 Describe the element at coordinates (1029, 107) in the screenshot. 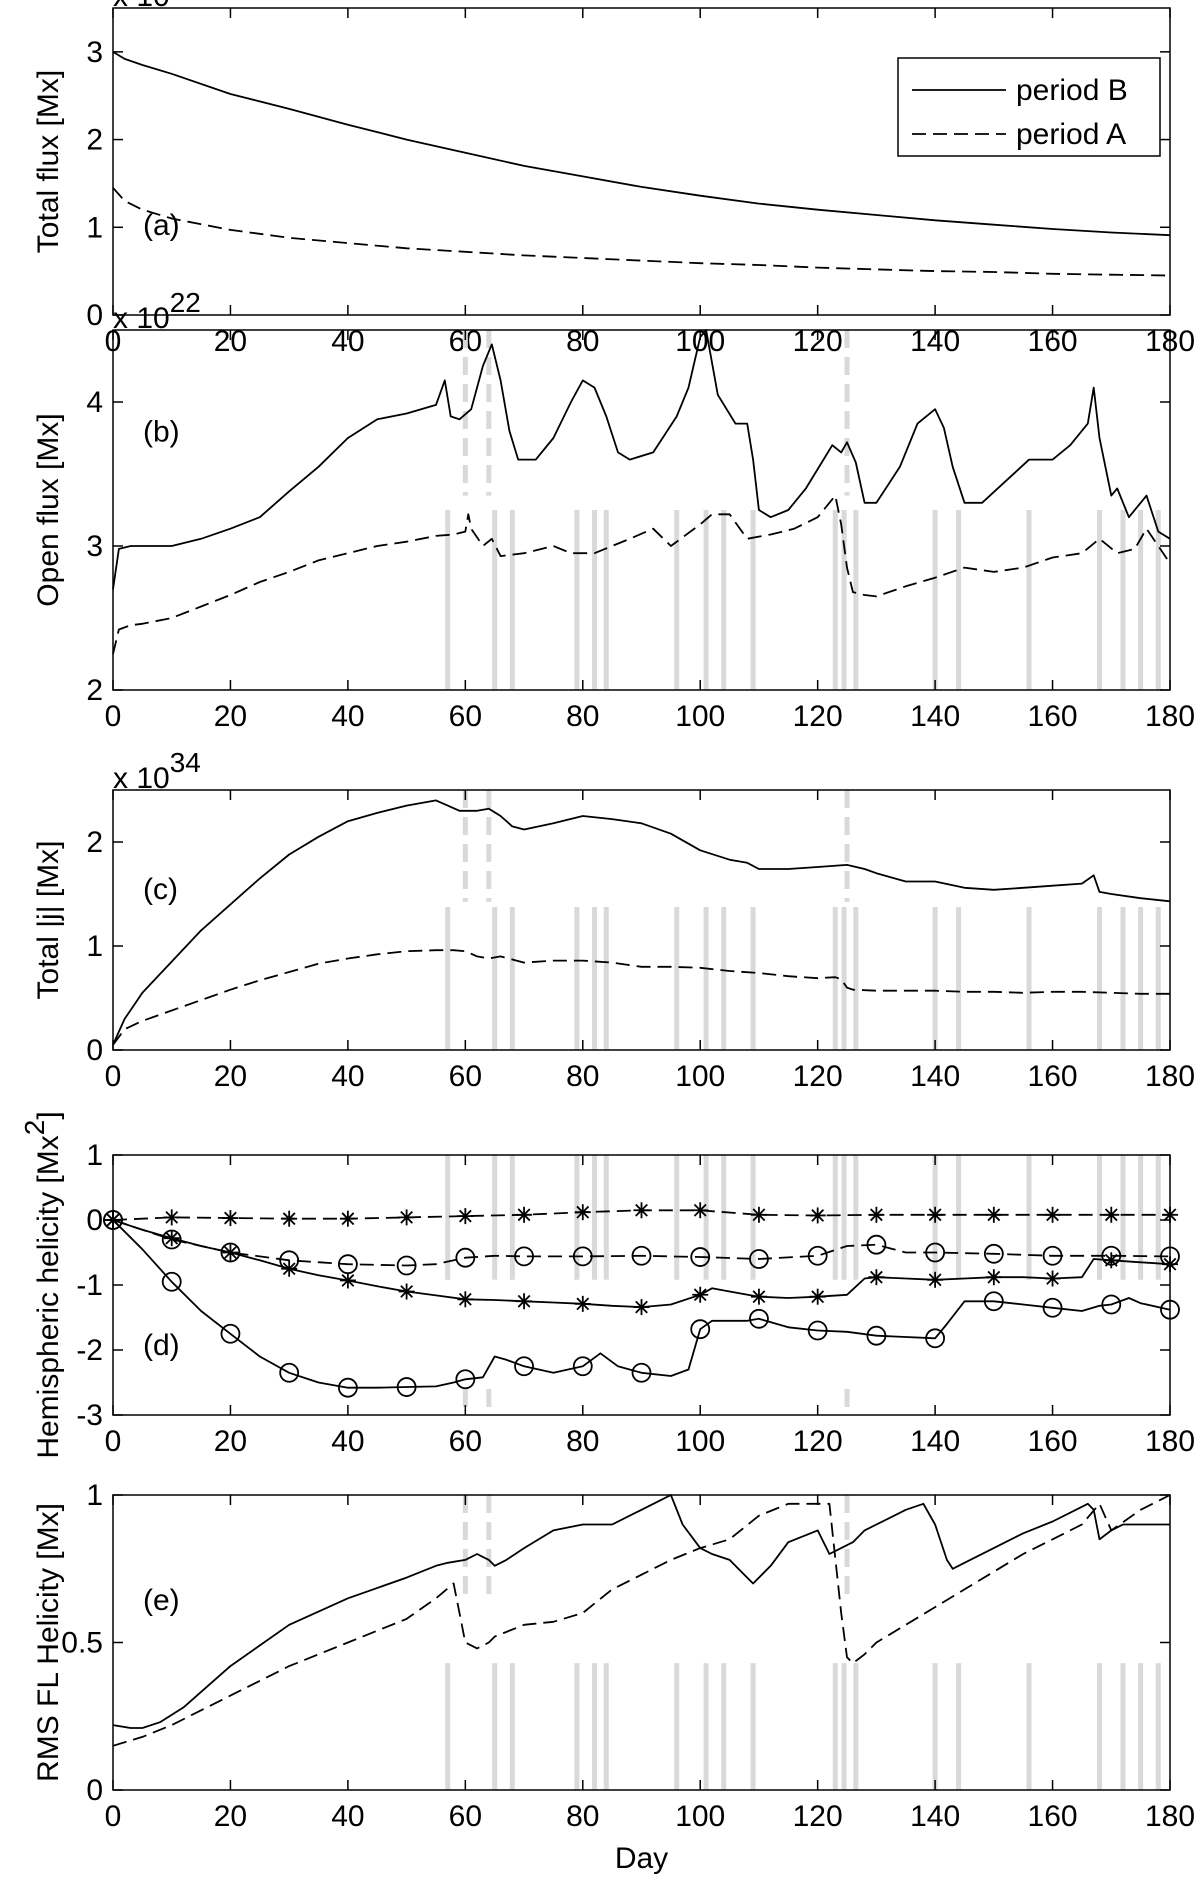

I see `legend-box` at that location.